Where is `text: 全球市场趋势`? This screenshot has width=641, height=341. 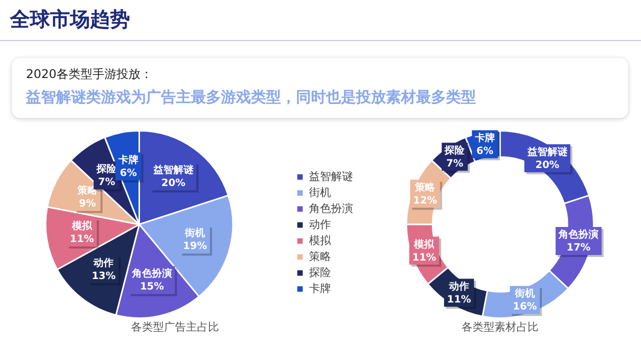
text: 全球市场趋势 is located at coordinates (70, 19).